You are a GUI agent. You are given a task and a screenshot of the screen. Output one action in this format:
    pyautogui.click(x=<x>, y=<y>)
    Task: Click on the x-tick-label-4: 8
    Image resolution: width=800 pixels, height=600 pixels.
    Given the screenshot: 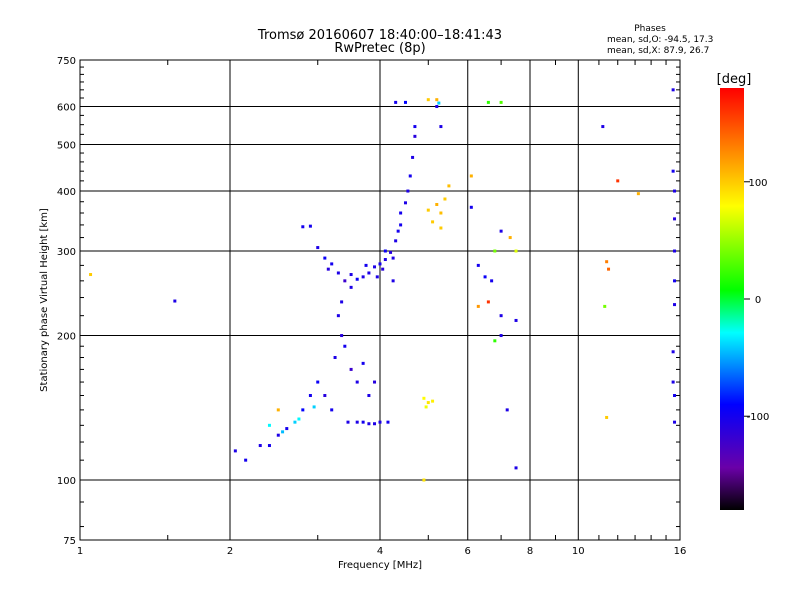 What is the action you would take?
    pyautogui.click(x=530, y=551)
    